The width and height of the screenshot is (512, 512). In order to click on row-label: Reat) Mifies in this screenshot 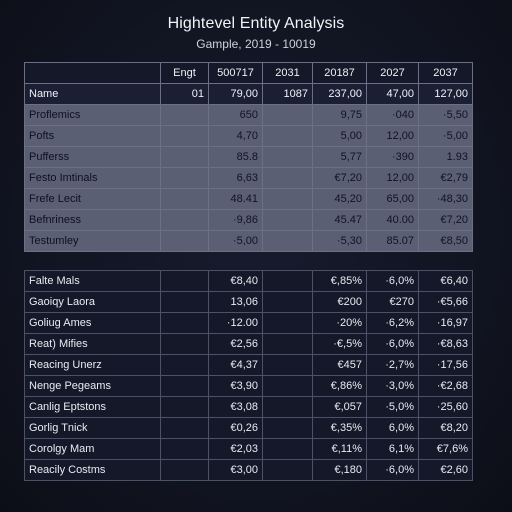, I will do `click(92, 344)`.